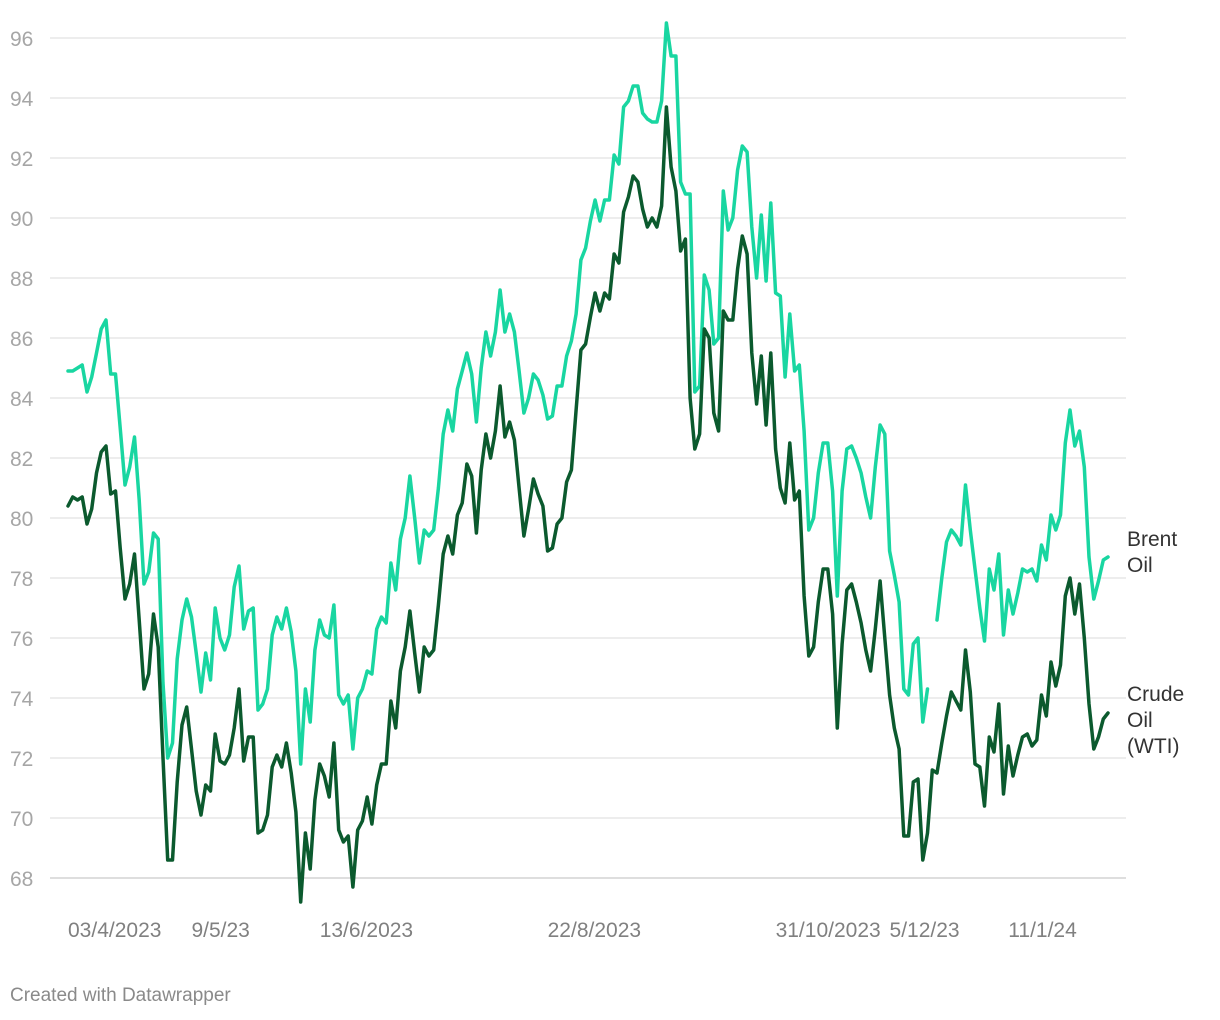 This screenshot has height=1020, width=1220. Describe the element at coordinates (21, 639) in the screenshot. I see `y-tick-label: 76` at that location.